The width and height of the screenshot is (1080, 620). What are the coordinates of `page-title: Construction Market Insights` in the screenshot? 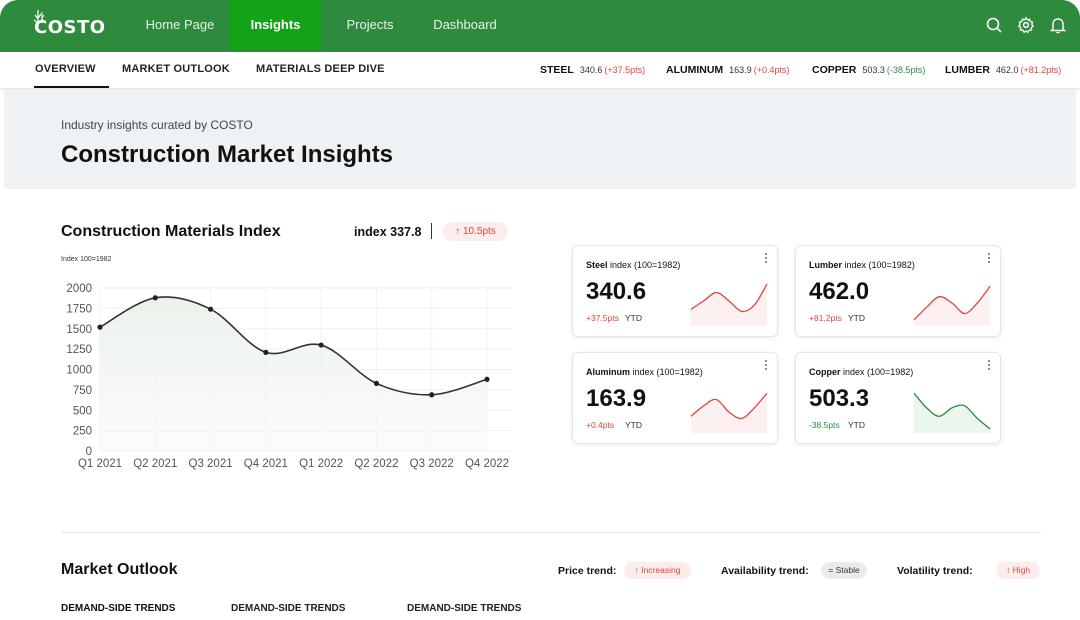 It's located at (227, 154).